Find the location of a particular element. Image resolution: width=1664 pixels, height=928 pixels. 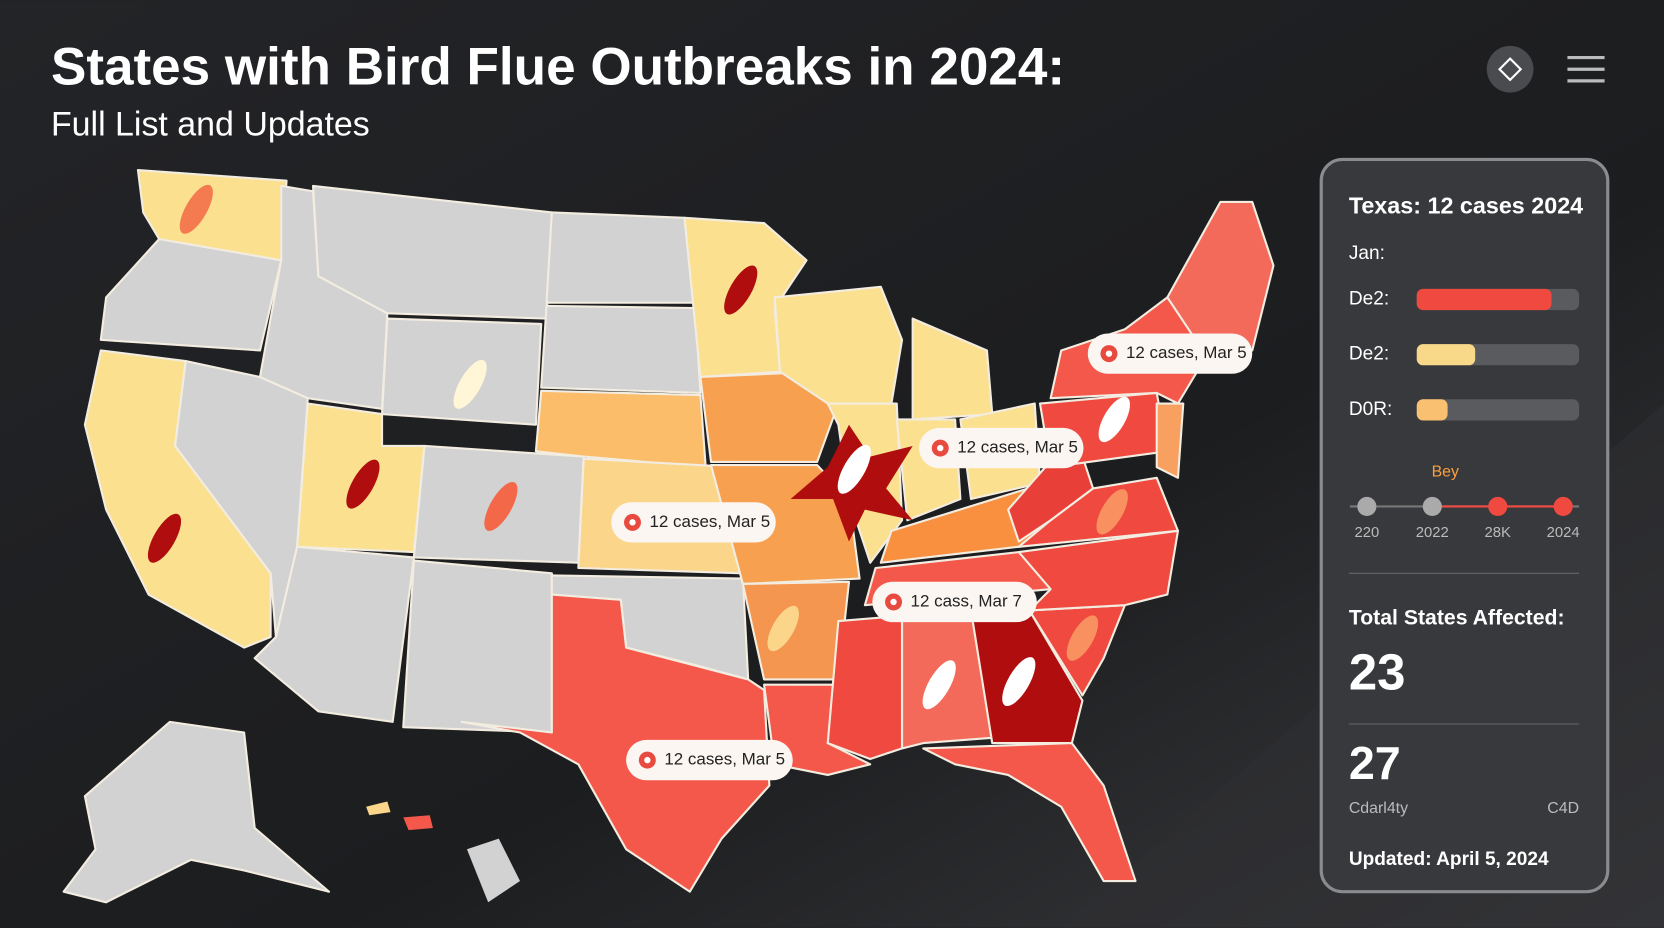

share-button is located at coordinates (1510, 69).